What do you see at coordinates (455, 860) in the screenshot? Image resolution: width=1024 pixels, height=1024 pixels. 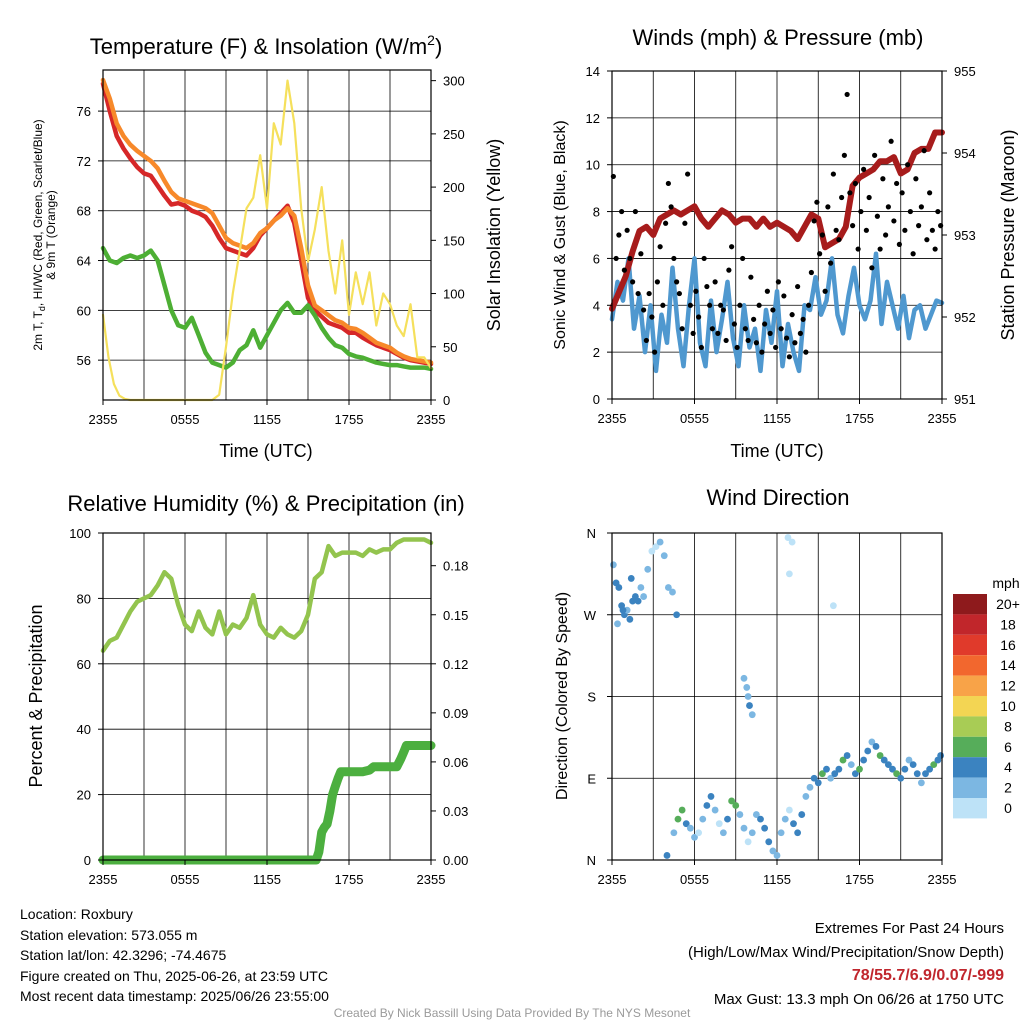 I see `y-right-tick-label: 0.00` at bounding box center [455, 860].